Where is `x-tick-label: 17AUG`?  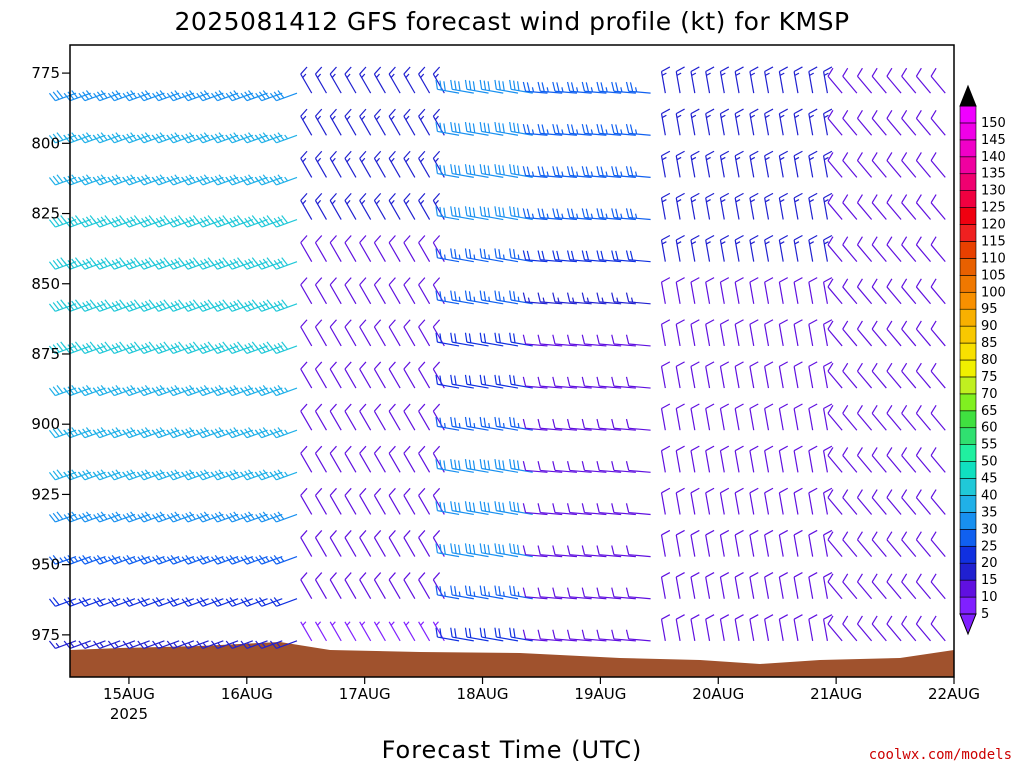 x-tick-label: 17AUG is located at coordinates (365, 694).